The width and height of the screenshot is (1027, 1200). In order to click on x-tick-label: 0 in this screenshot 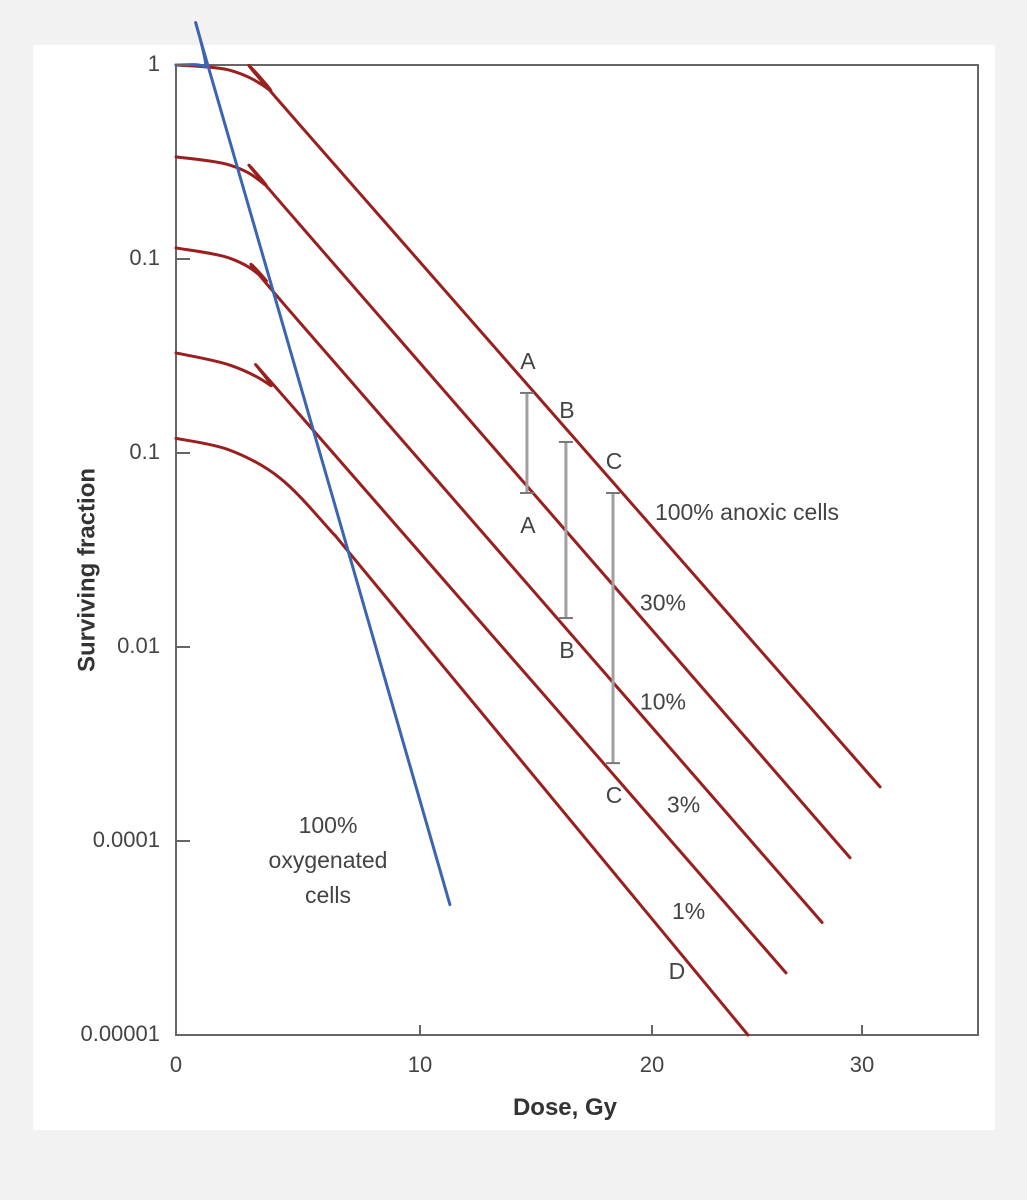, I will do `click(176, 1064)`.